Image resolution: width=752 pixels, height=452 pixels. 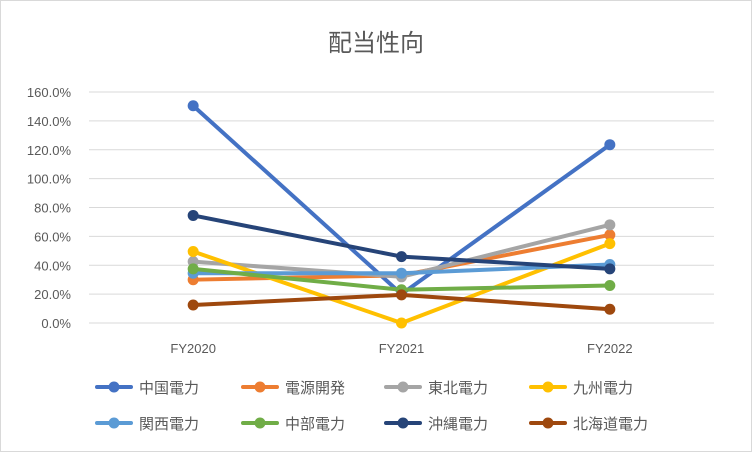 What do you see at coordinates (193, 348) in the screenshot?
I see `x-tick-label: FY2020` at bounding box center [193, 348].